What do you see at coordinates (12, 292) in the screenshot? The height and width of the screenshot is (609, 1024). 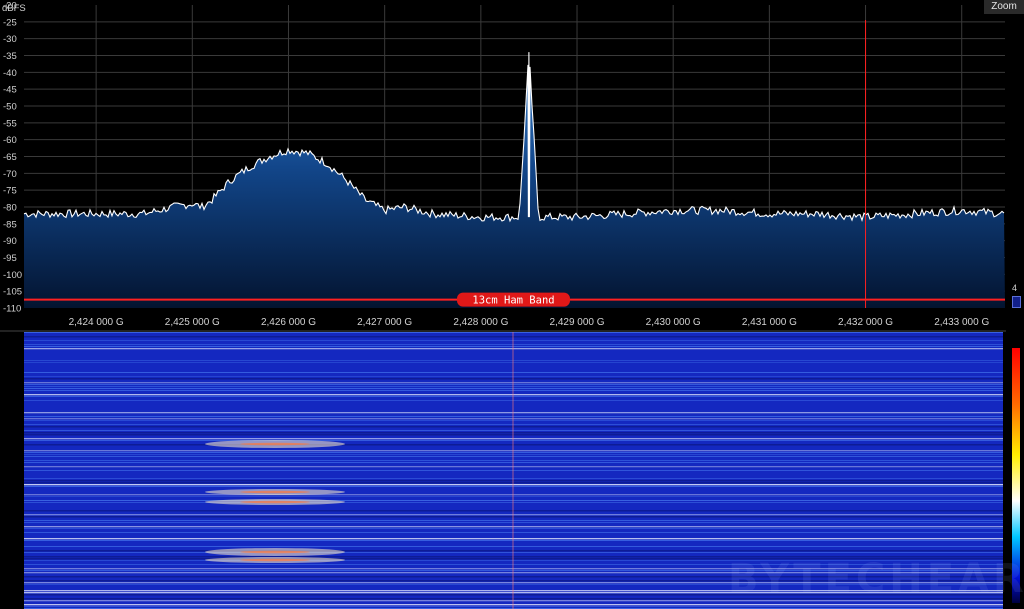 I see `y-tick-label: -105` at bounding box center [12, 292].